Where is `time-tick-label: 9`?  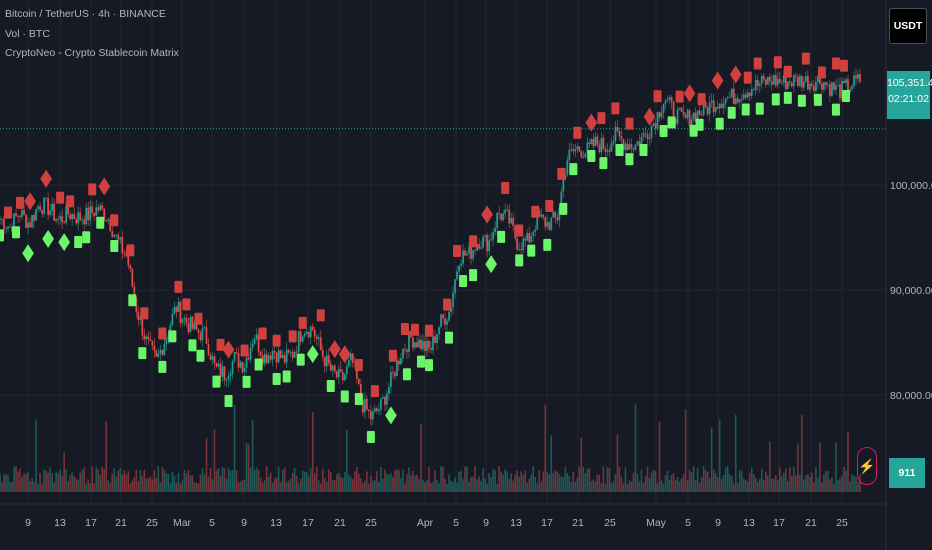 time-tick-label: 9 is located at coordinates (486, 523).